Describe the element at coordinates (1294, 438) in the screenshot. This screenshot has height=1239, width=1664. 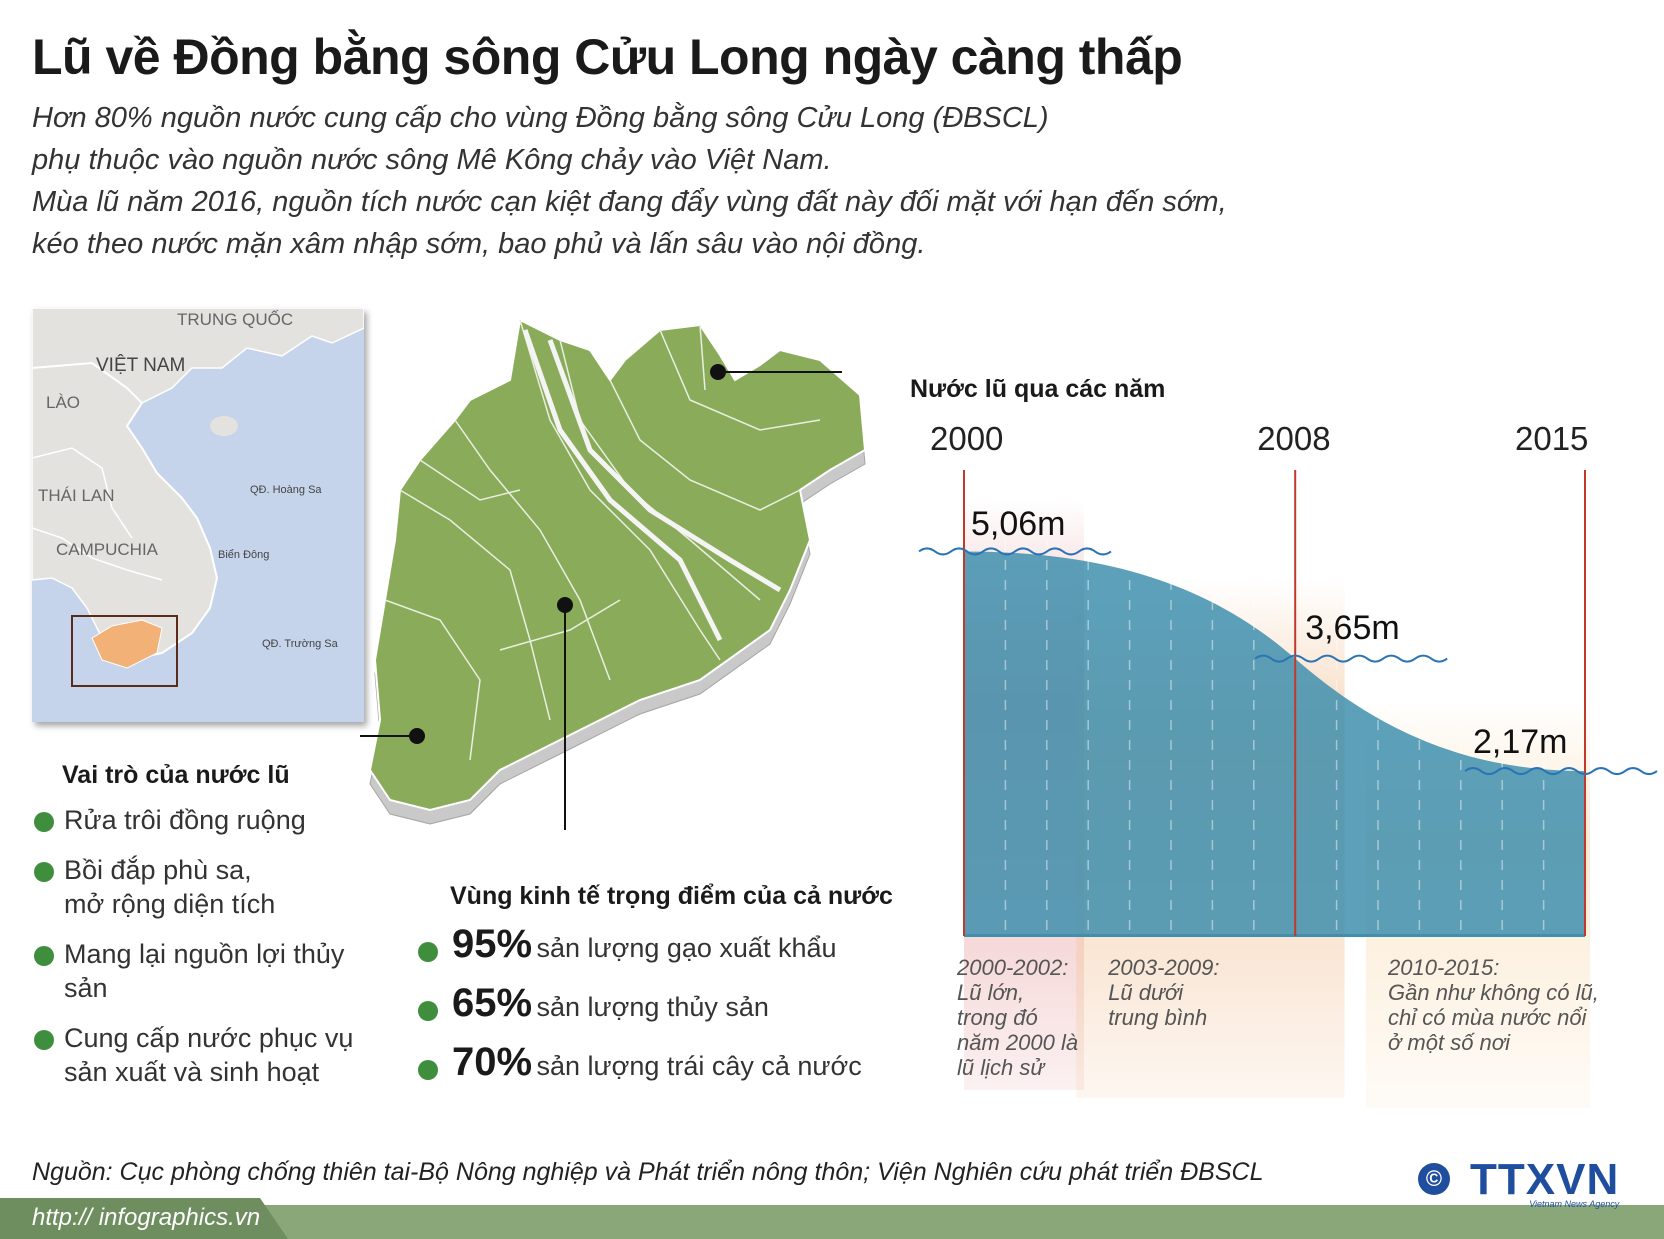
I see `year-tick-label: 2008` at that location.